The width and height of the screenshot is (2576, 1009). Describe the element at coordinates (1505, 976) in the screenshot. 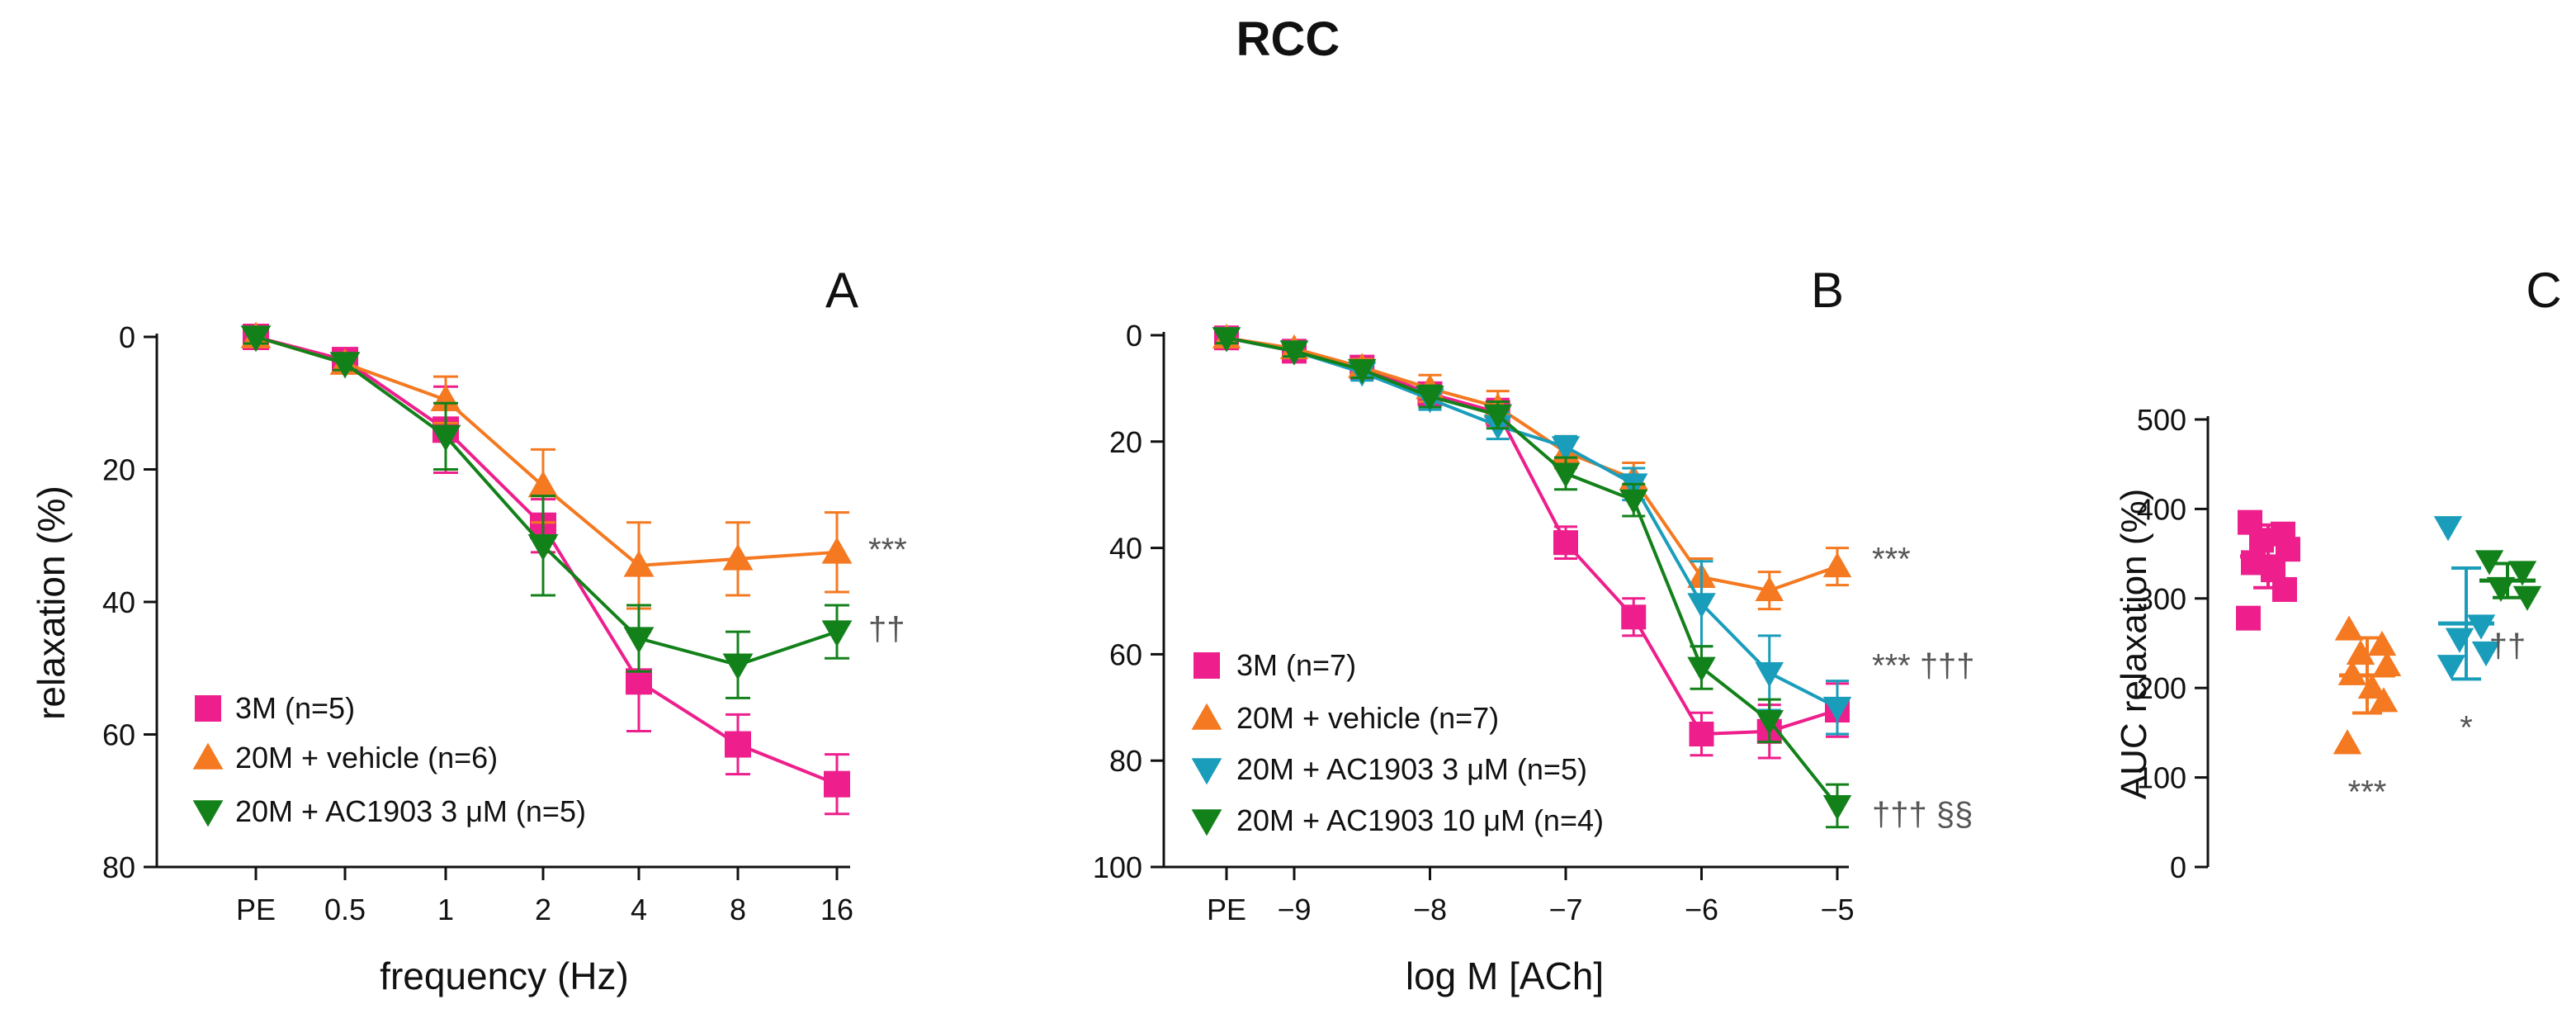

I see `x-axis-title: log M [ACh]` at that location.